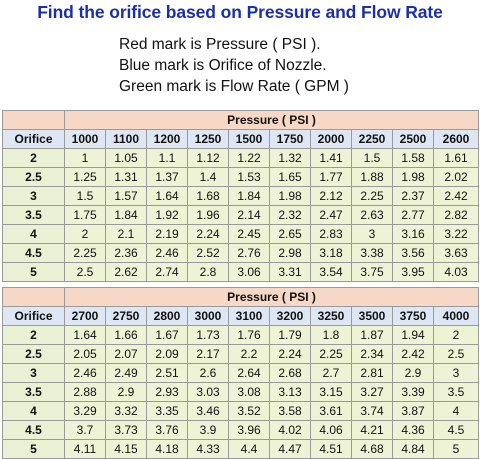 Image resolution: width=480 pixels, height=459 pixels. Describe the element at coordinates (372, 253) in the screenshot. I see `flow-rate-cell: 3.38` at that location.